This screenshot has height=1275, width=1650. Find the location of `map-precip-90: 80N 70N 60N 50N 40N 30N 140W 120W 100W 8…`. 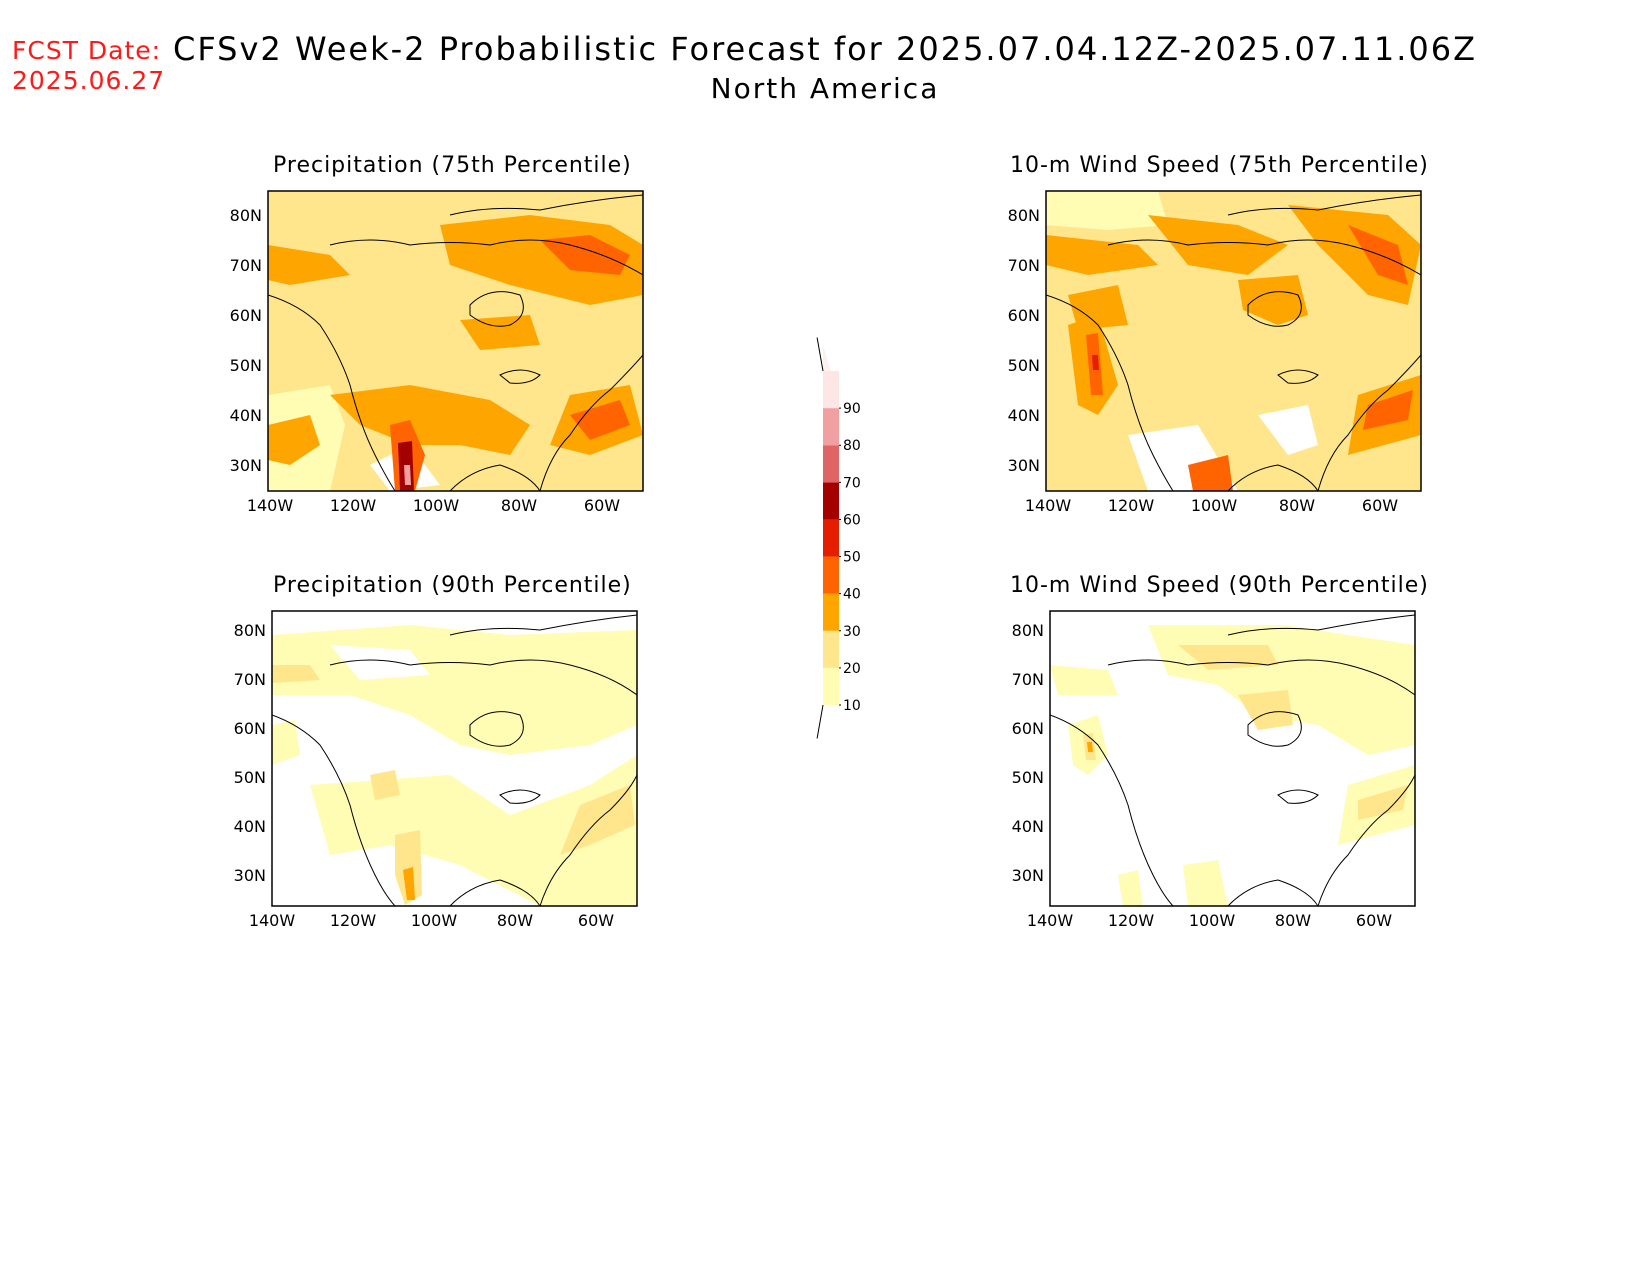

map-precip-90: 80N 70N 60N 50N 40N 30N 140W 120W 100W 8… is located at coordinates (436, 770).